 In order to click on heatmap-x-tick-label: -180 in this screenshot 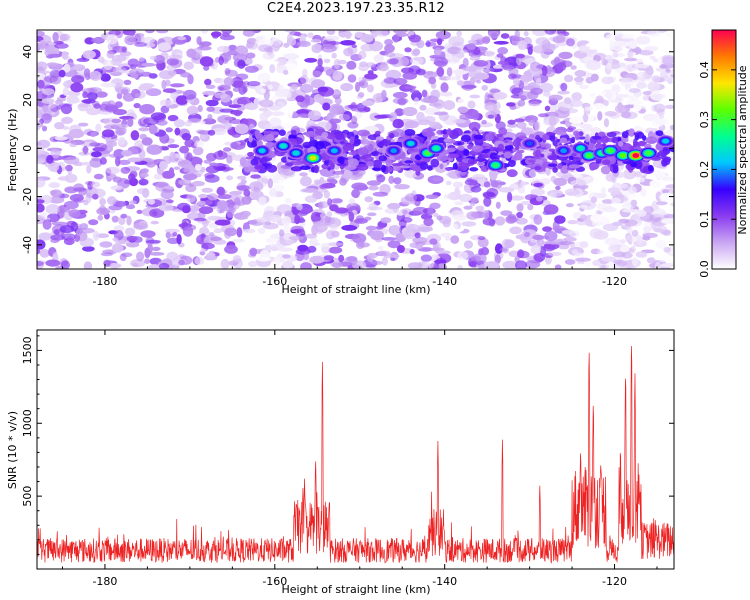, I will do `click(104, 281)`.